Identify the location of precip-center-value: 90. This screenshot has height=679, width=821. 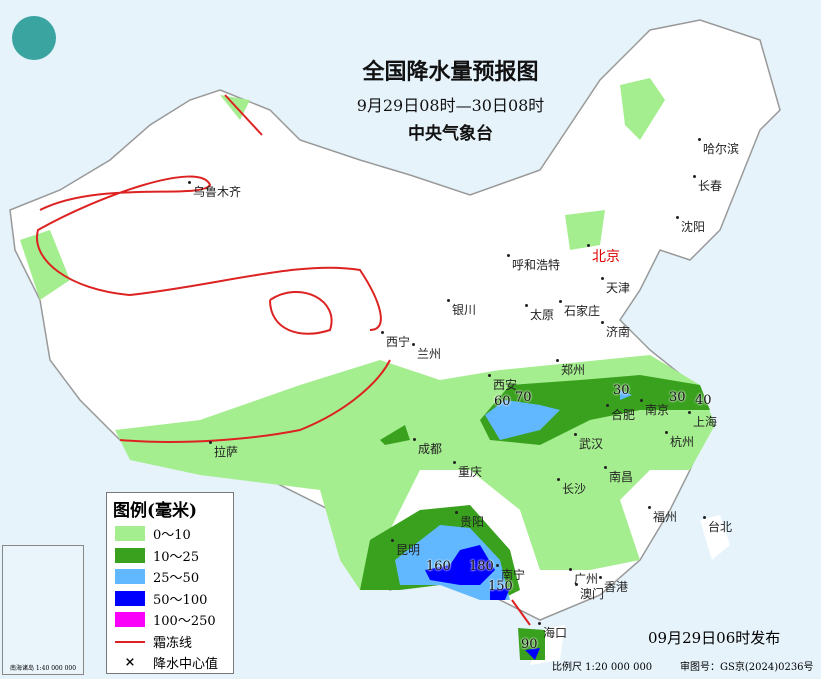
(529, 644).